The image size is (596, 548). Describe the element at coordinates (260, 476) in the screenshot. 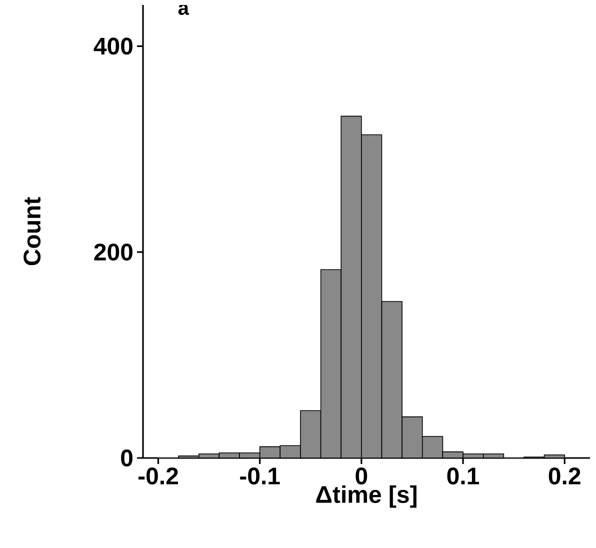

I see `x-tick-label: -0.1` at that location.